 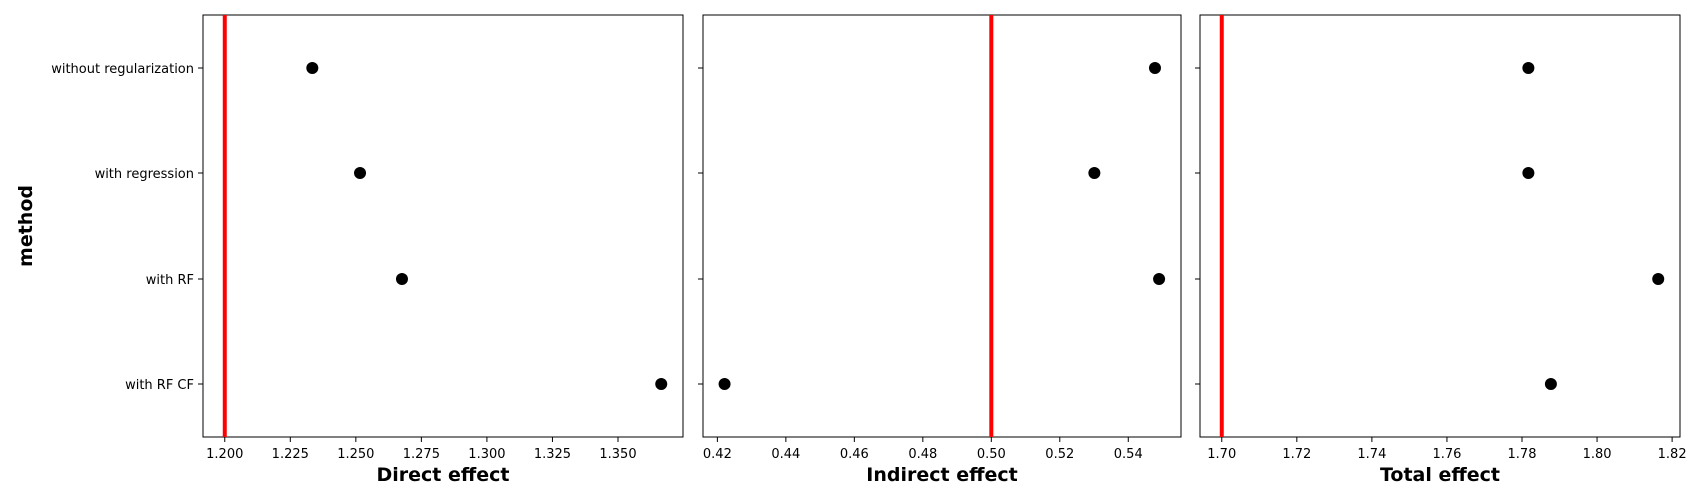 What do you see at coordinates (1597, 454) in the screenshot?
I see `x-tick-label: 1.80` at bounding box center [1597, 454].